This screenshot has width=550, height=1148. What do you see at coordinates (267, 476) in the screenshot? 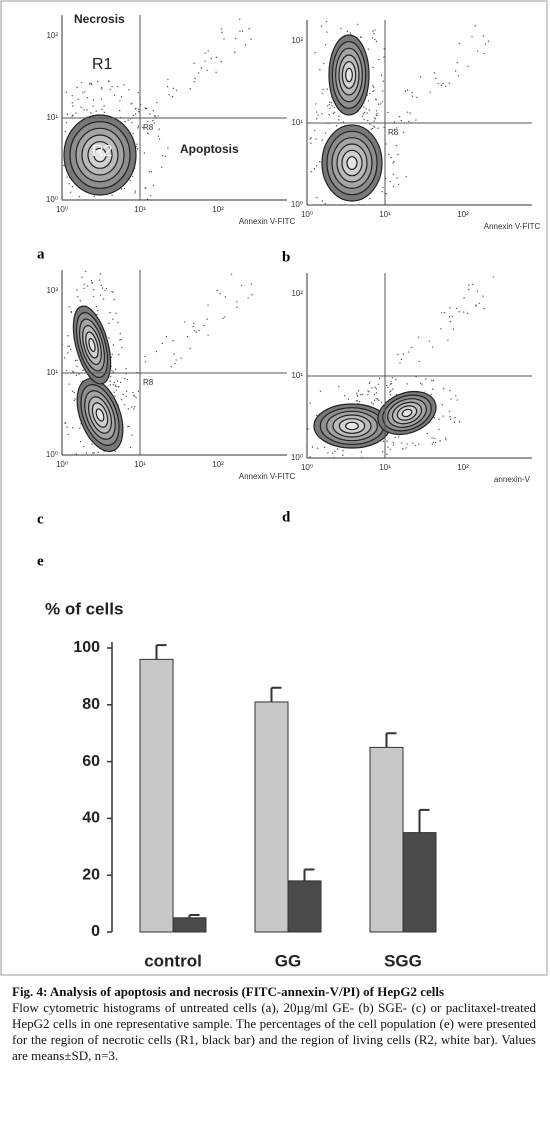
I see `x-axis-label: Annexin V-FITC` at bounding box center [267, 476].